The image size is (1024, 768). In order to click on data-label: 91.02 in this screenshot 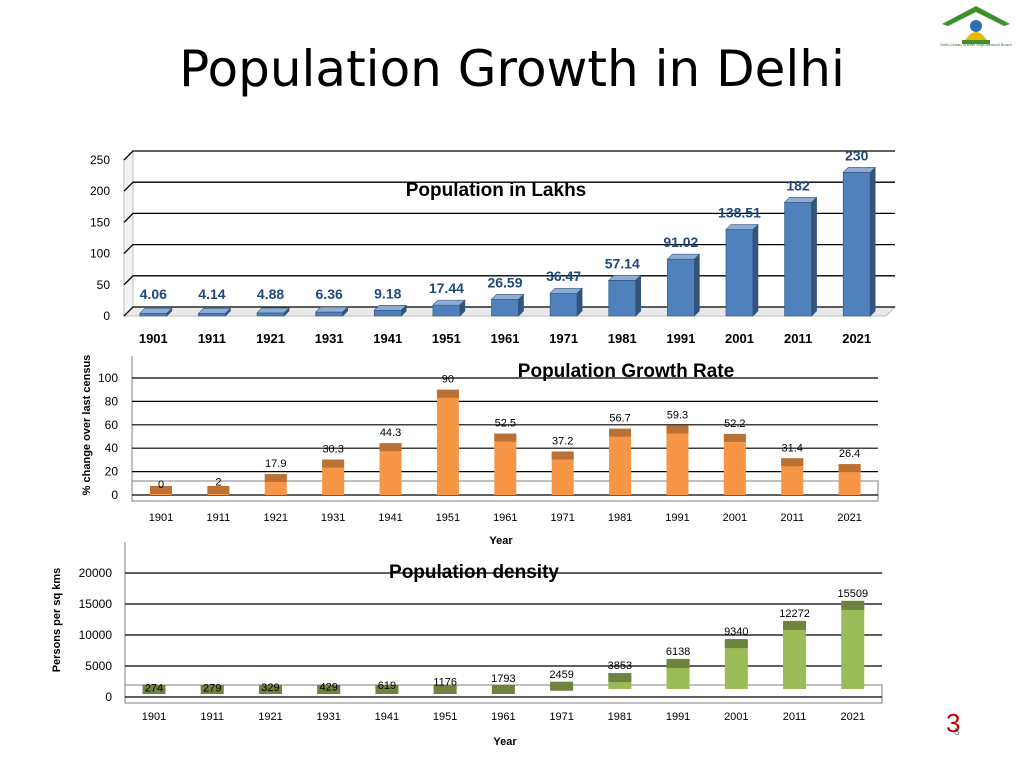, I will do `click(680, 242)`.